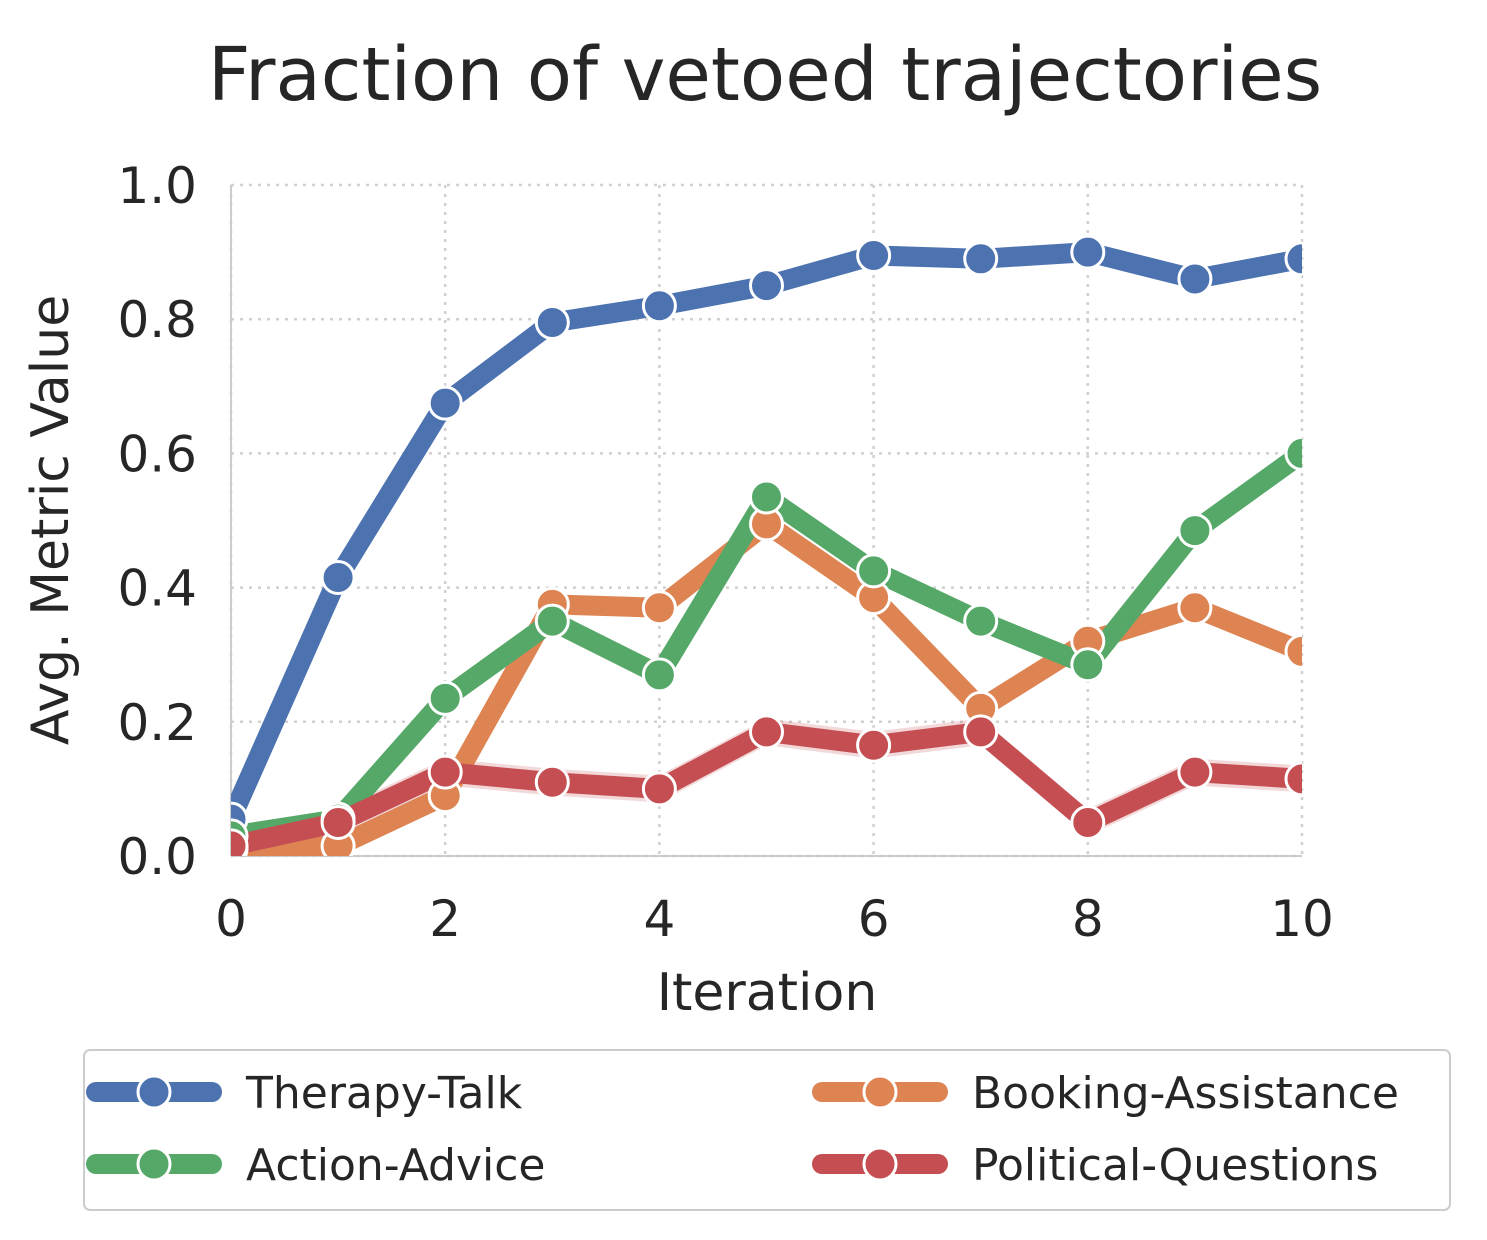 The image size is (1487, 1240). I want to click on x-tick-label: 2, so click(445, 919).